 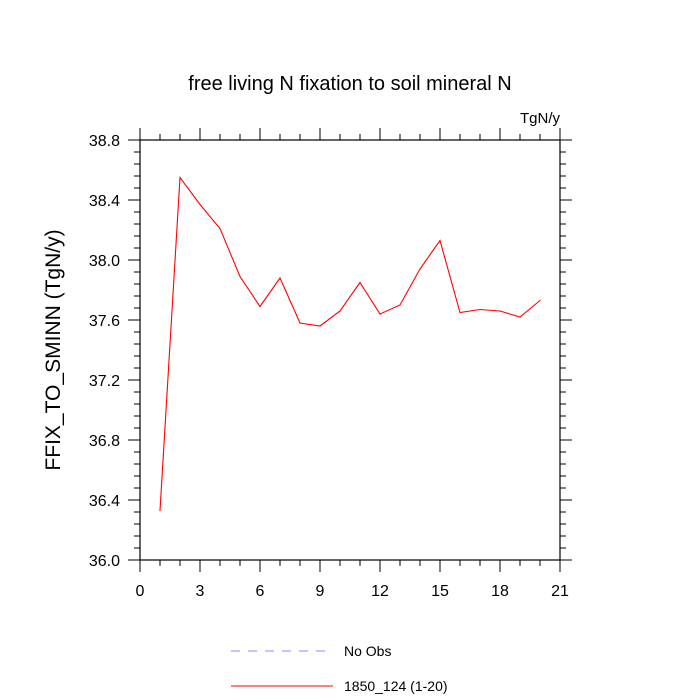 What do you see at coordinates (352, 591) in the screenshot?
I see `x-tick-labels: 0 3 6 9 12 15 18 21` at bounding box center [352, 591].